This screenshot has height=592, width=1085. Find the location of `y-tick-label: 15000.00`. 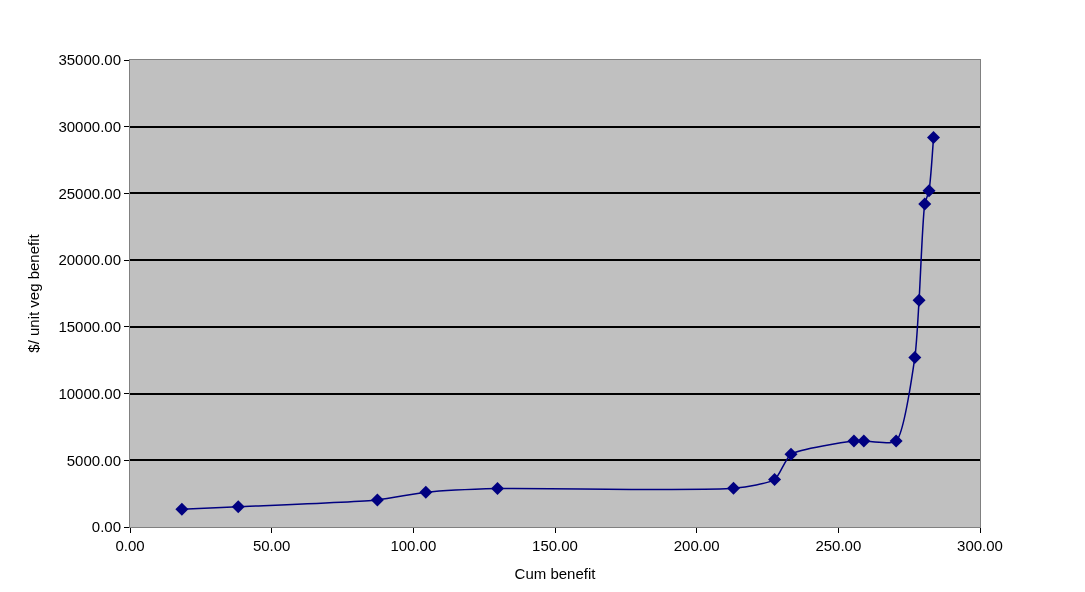

y-tick-label: 15000.00 is located at coordinates (89, 327).